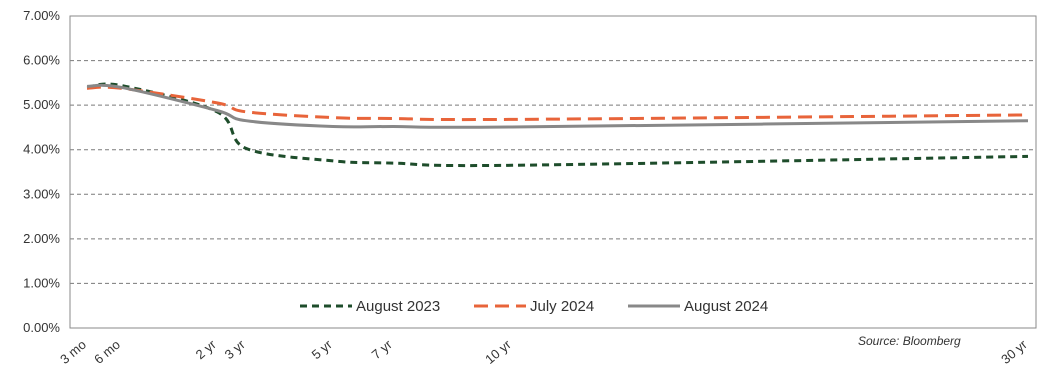  I want to click on x-tick-label: 2 yr, so click(206, 349).